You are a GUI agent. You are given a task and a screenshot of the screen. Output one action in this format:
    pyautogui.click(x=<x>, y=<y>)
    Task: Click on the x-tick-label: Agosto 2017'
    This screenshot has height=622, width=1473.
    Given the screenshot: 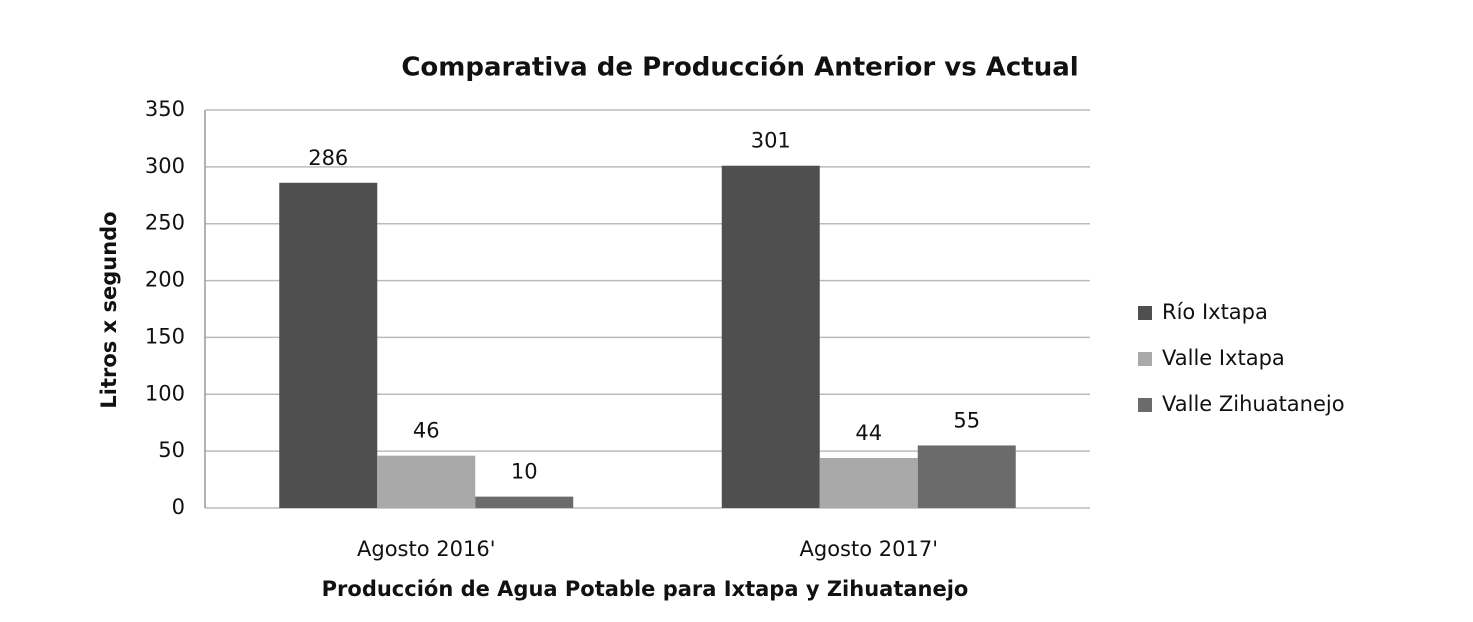 What is the action you would take?
    pyautogui.click(x=869, y=549)
    